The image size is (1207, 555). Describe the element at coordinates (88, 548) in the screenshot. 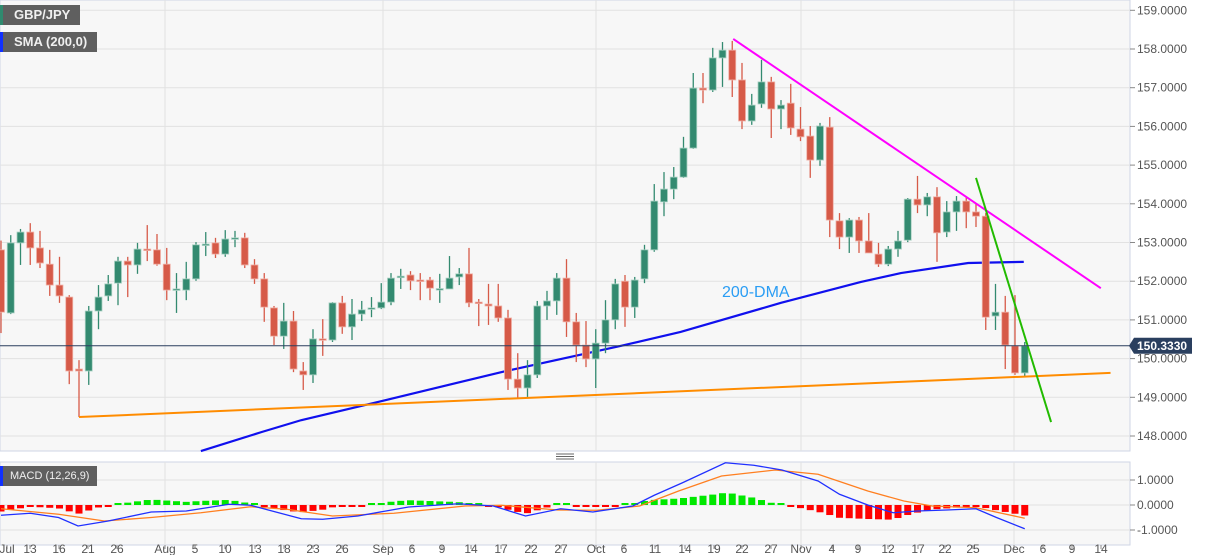

I see `date-tick-label: 21` at that location.